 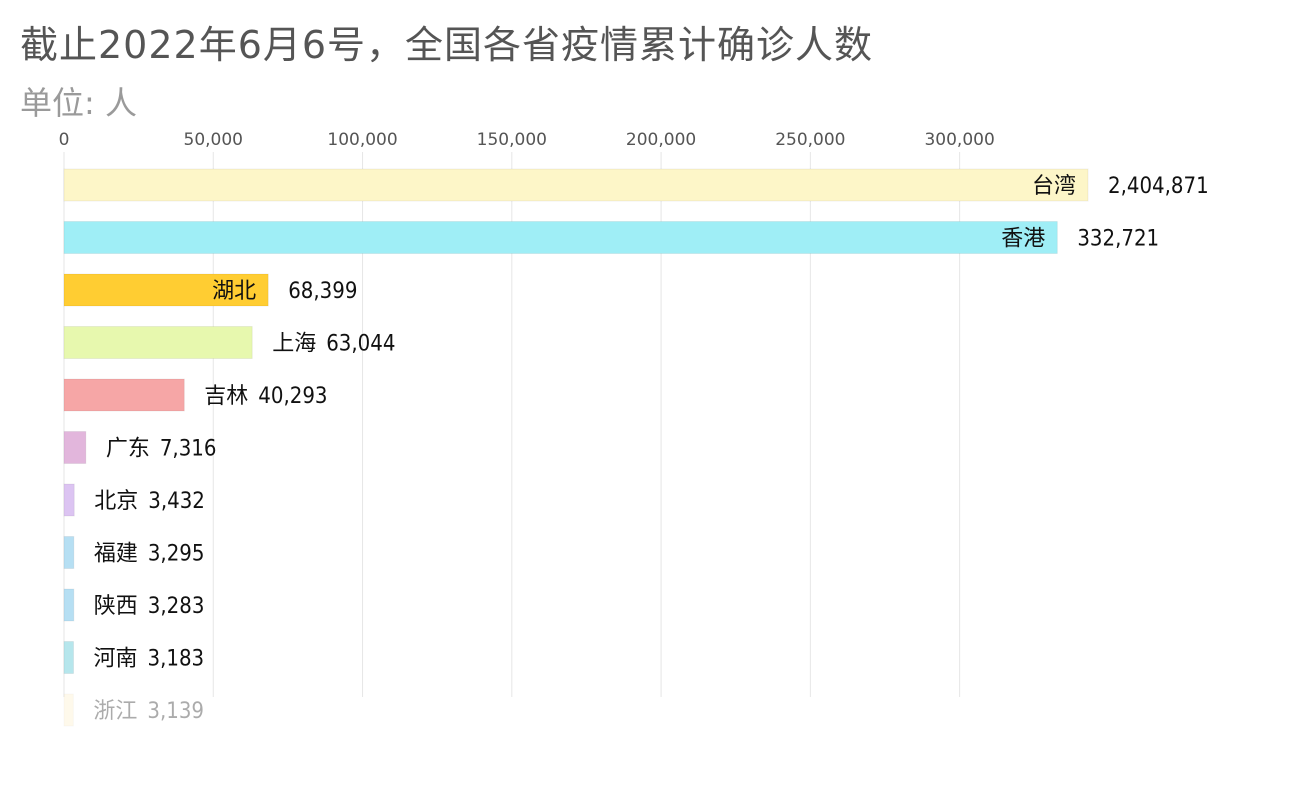 I want to click on x-tick-label: 200,000, so click(x=661, y=140).